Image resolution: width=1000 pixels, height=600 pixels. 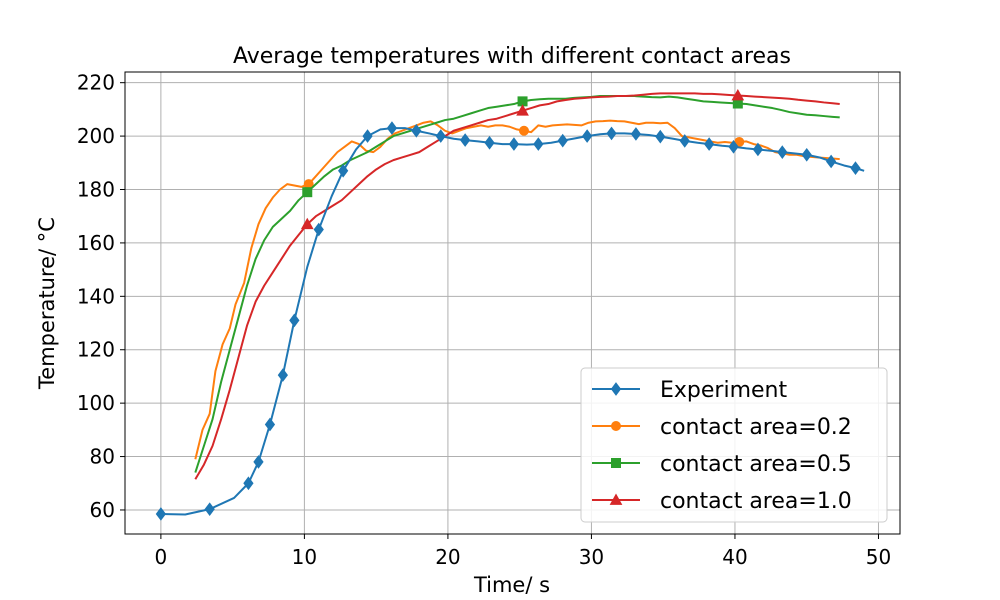 What do you see at coordinates (96, 296) in the screenshot?
I see `y-tick-label: 140` at bounding box center [96, 296].